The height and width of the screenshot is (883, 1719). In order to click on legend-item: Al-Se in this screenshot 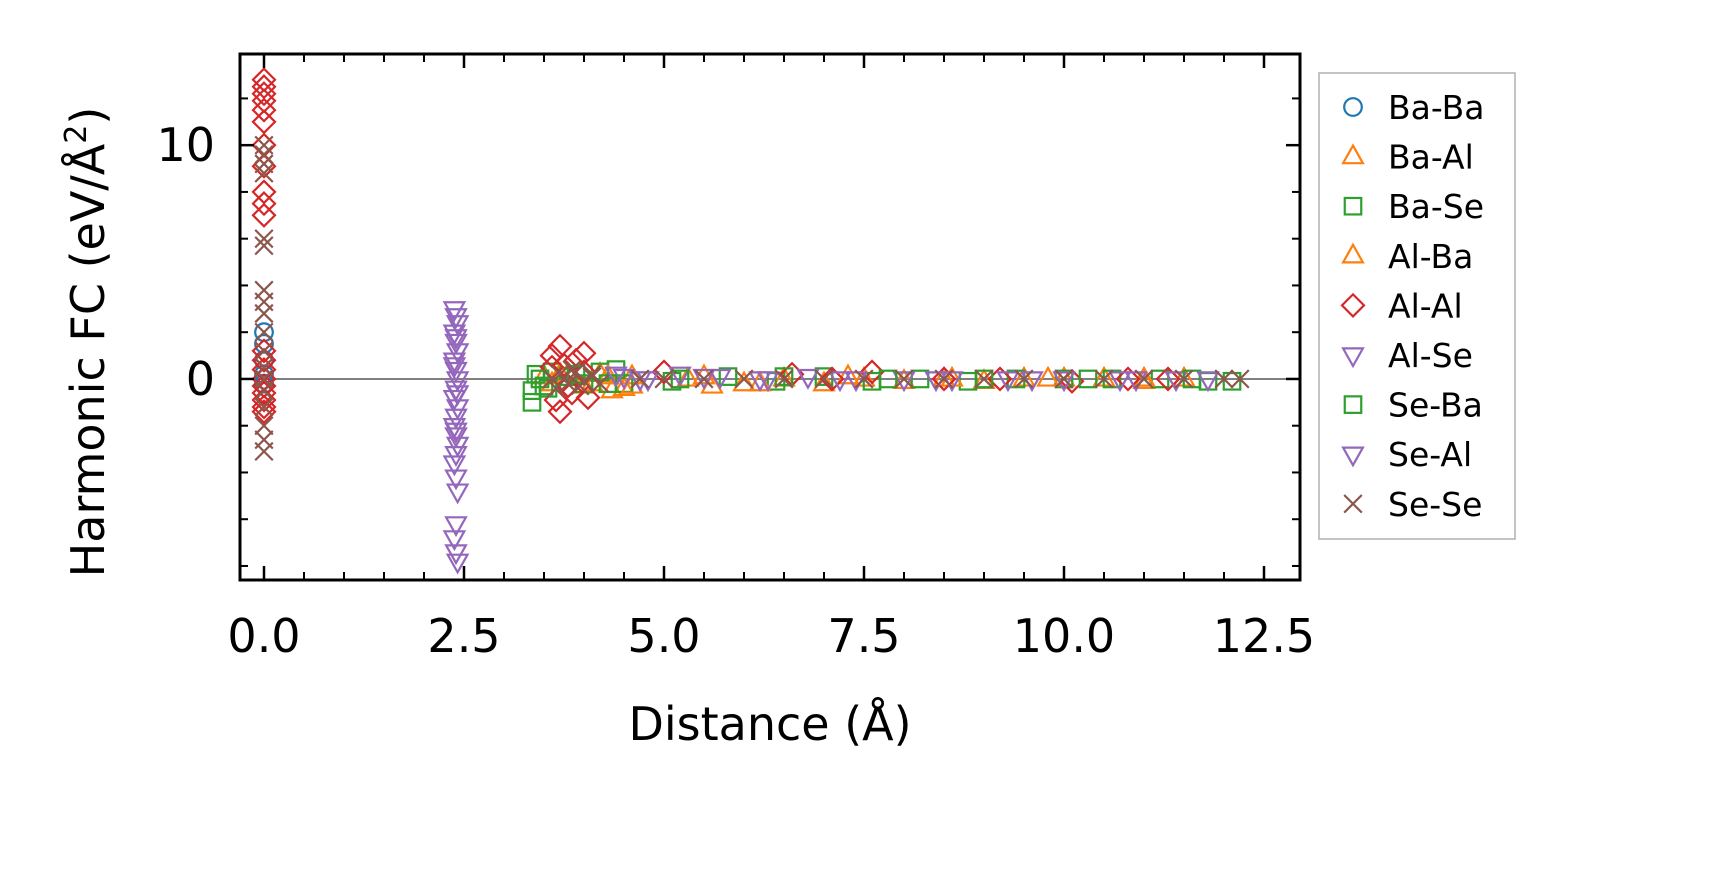, I will do `click(1407, 355)`.